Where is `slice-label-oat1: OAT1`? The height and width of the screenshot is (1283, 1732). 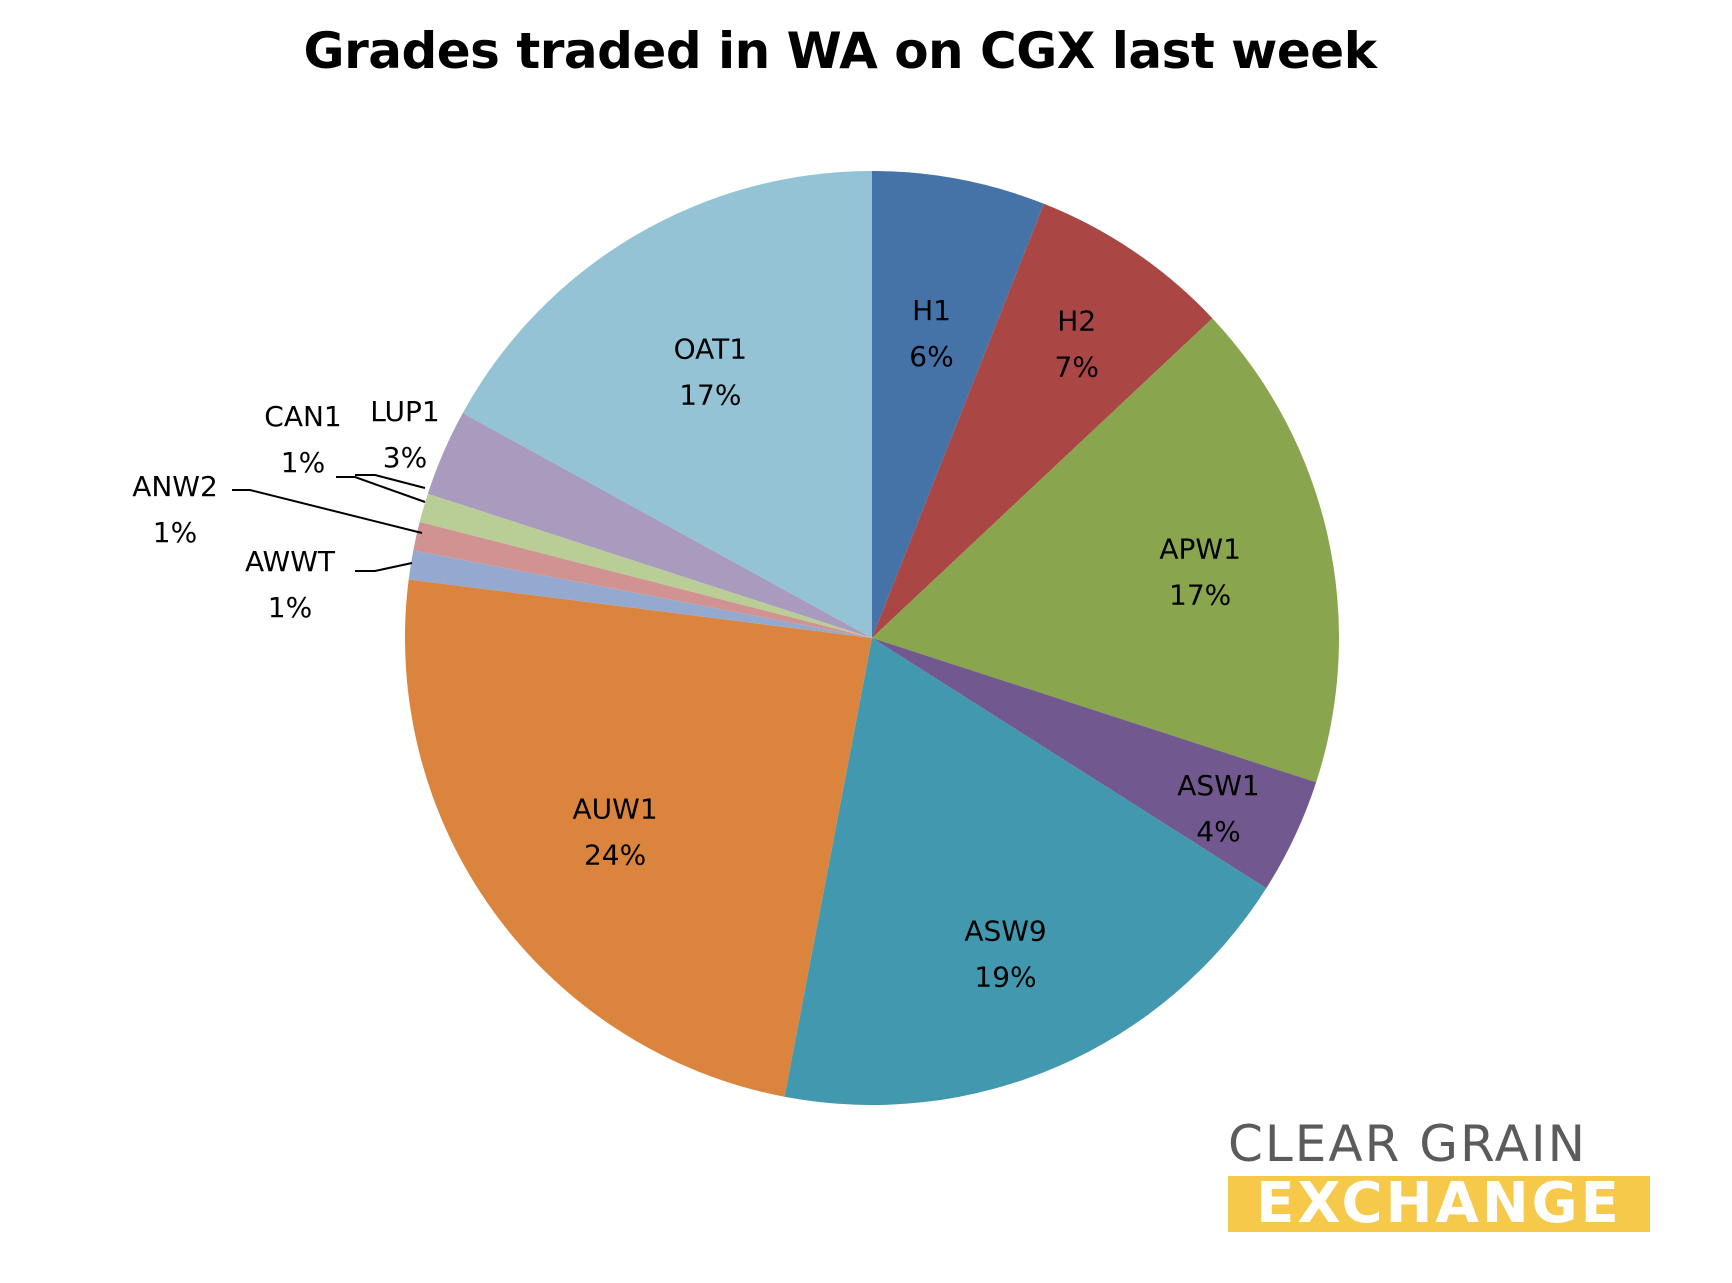
slice-label-oat1: OAT1 is located at coordinates (710, 349).